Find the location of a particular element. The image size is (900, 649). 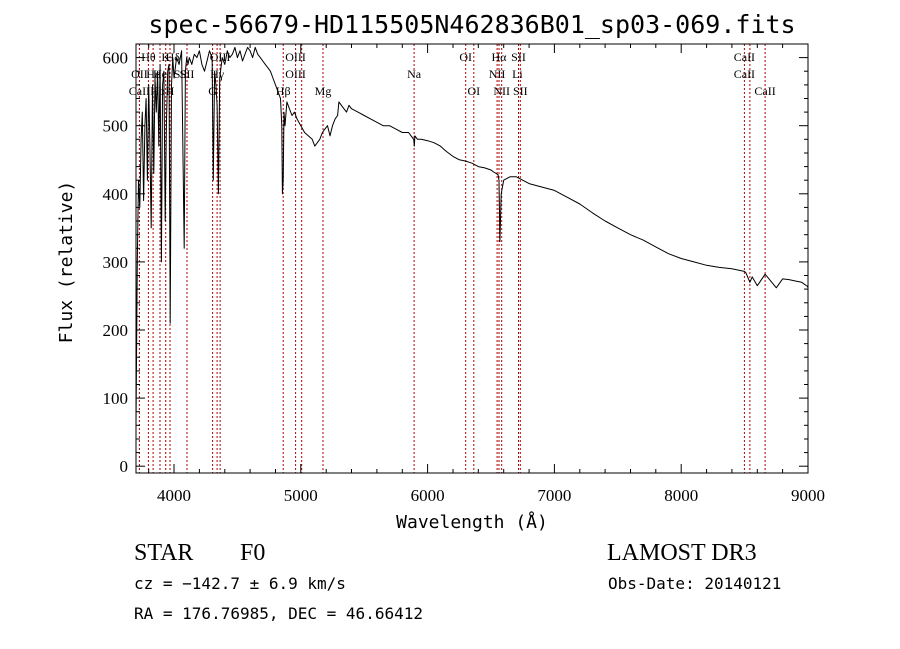

x-tick-label: 7000 is located at coordinates (554, 495).